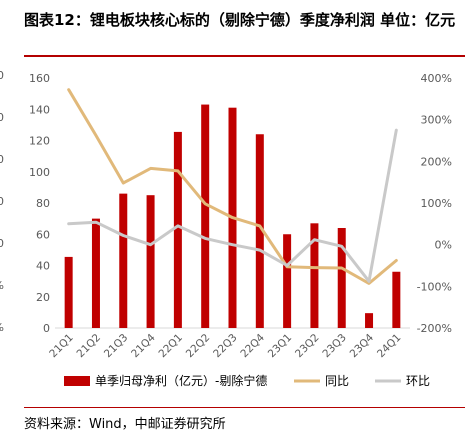 Image resolution: width=471 pixels, height=435 pixels. What do you see at coordinates (171, 346) in the screenshot?
I see `x-tick-label: 22Q1` at bounding box center [171, 346].